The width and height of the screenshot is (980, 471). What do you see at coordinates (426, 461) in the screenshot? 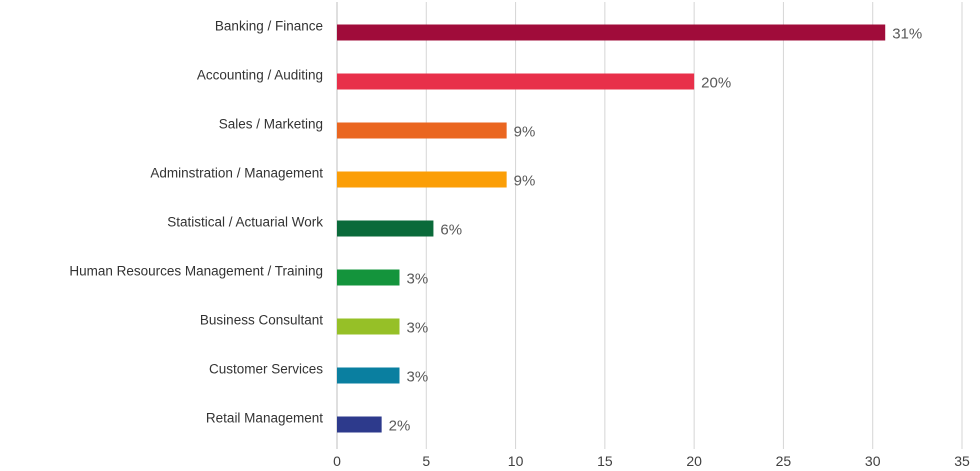
I see `x-tick-label: 5` at bounding box center [426, 461].